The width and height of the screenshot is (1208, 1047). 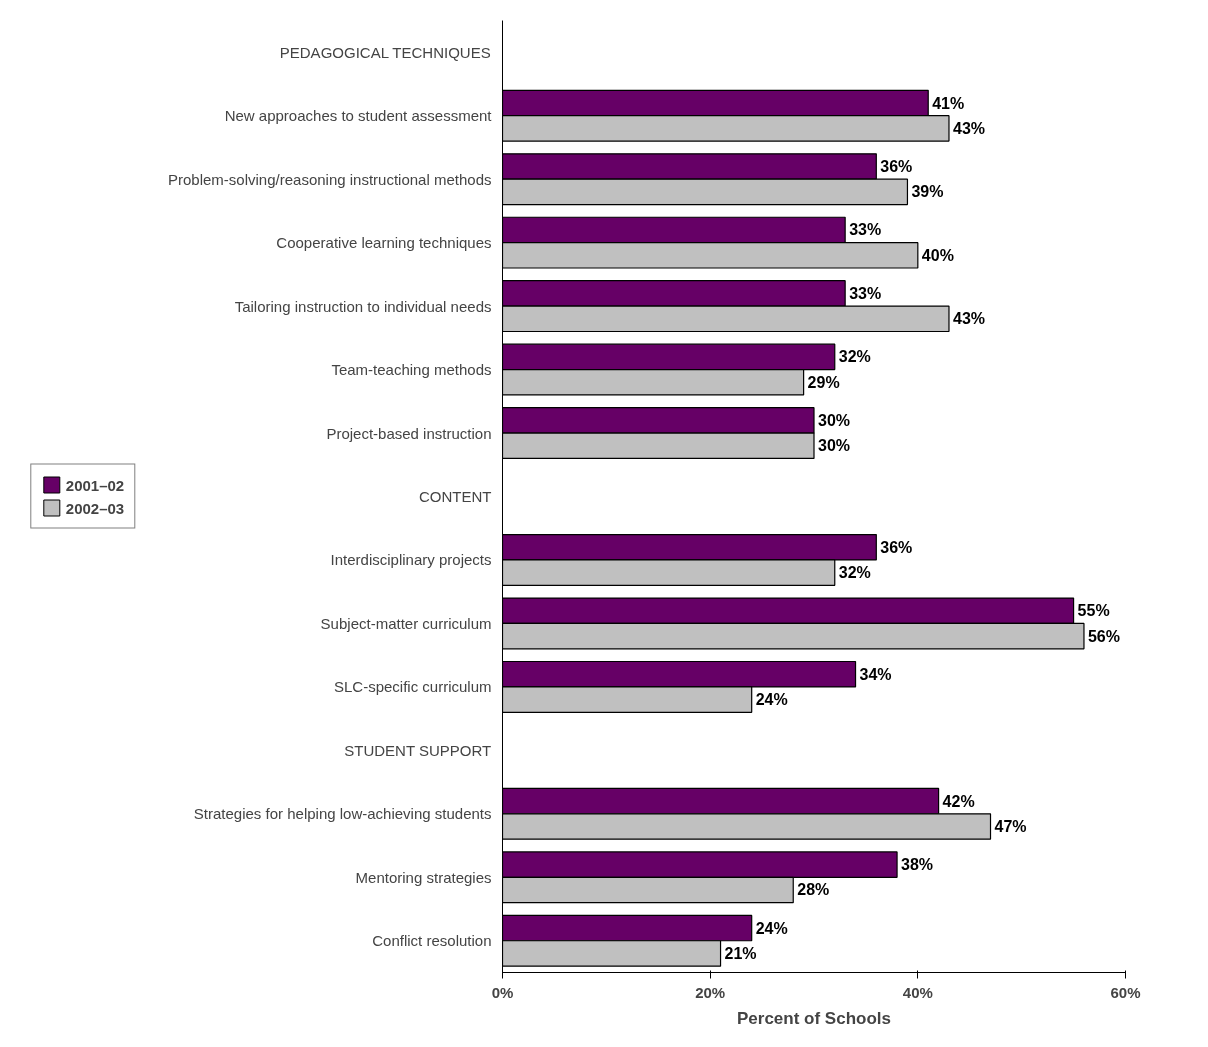 I want to click on y-tick-label: Team-teaching methods, so click(x=411, y=370).